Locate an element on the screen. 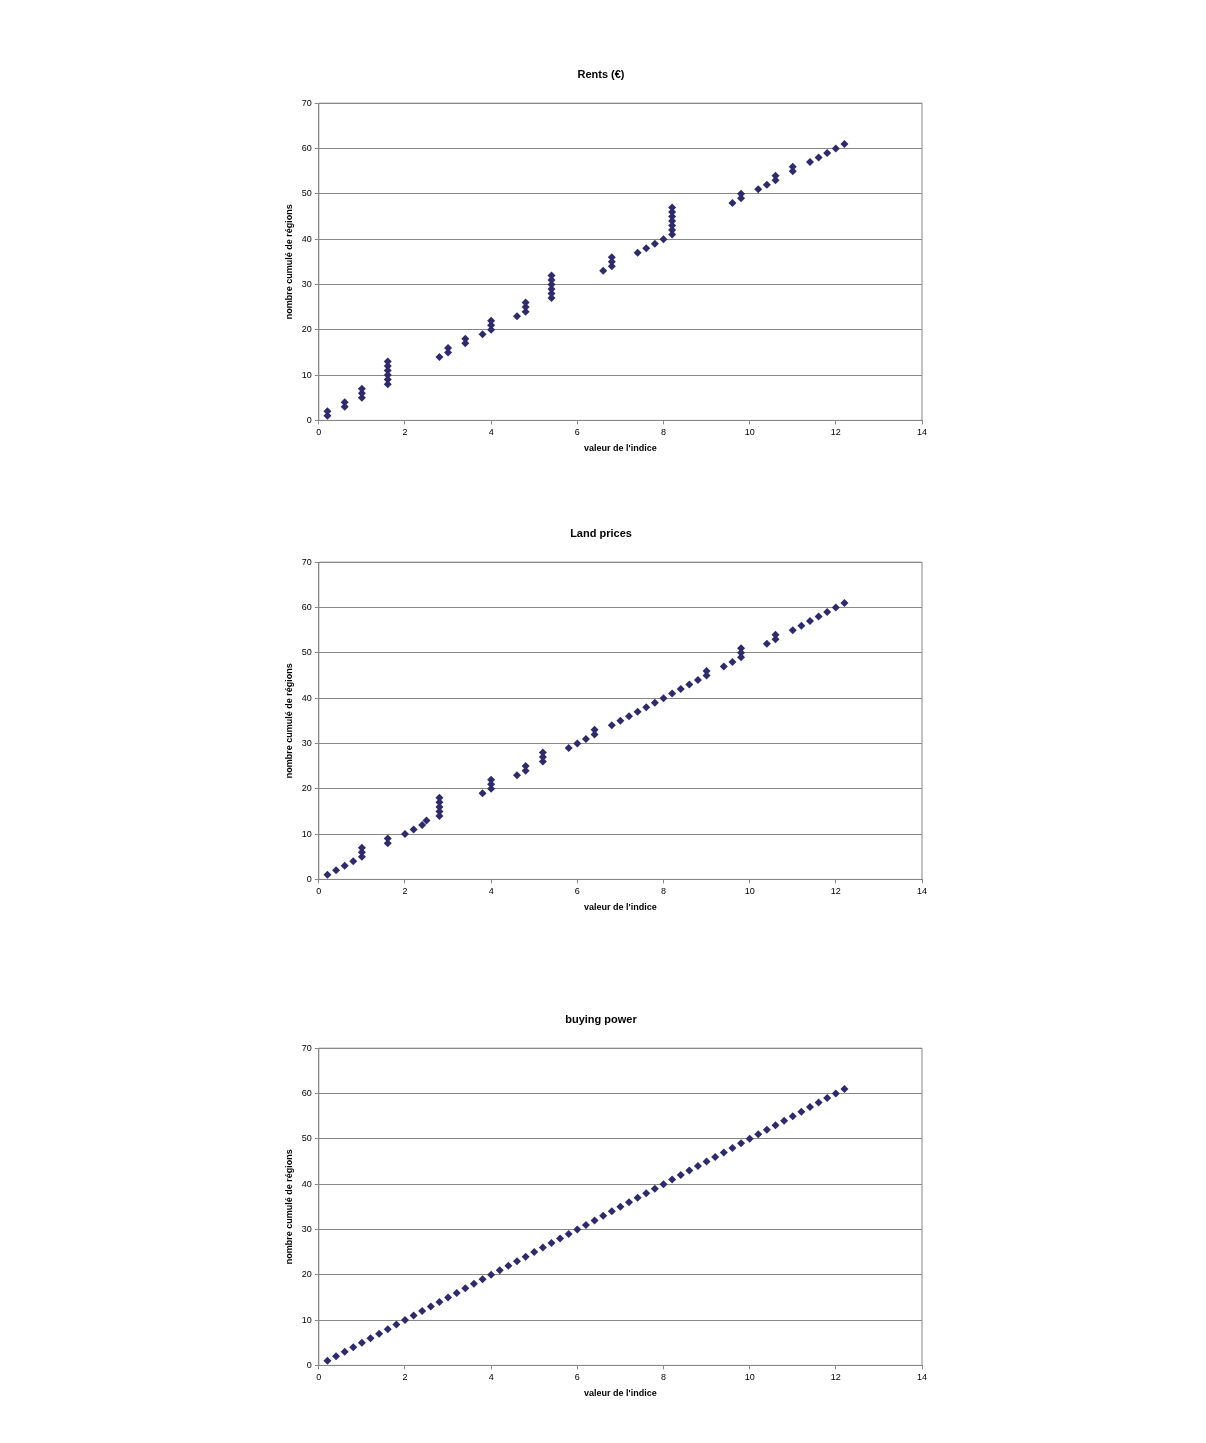 This screenshot has width=1206, height=1443. chart-title: Rents (€) is located at coordinates (601, 73).